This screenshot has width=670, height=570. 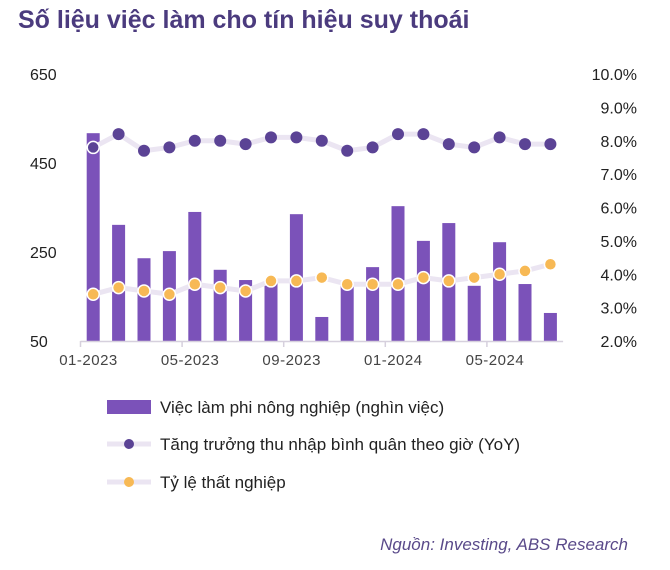 I want to click on y-left-tick-label: 650, so click(x=43, y=75).